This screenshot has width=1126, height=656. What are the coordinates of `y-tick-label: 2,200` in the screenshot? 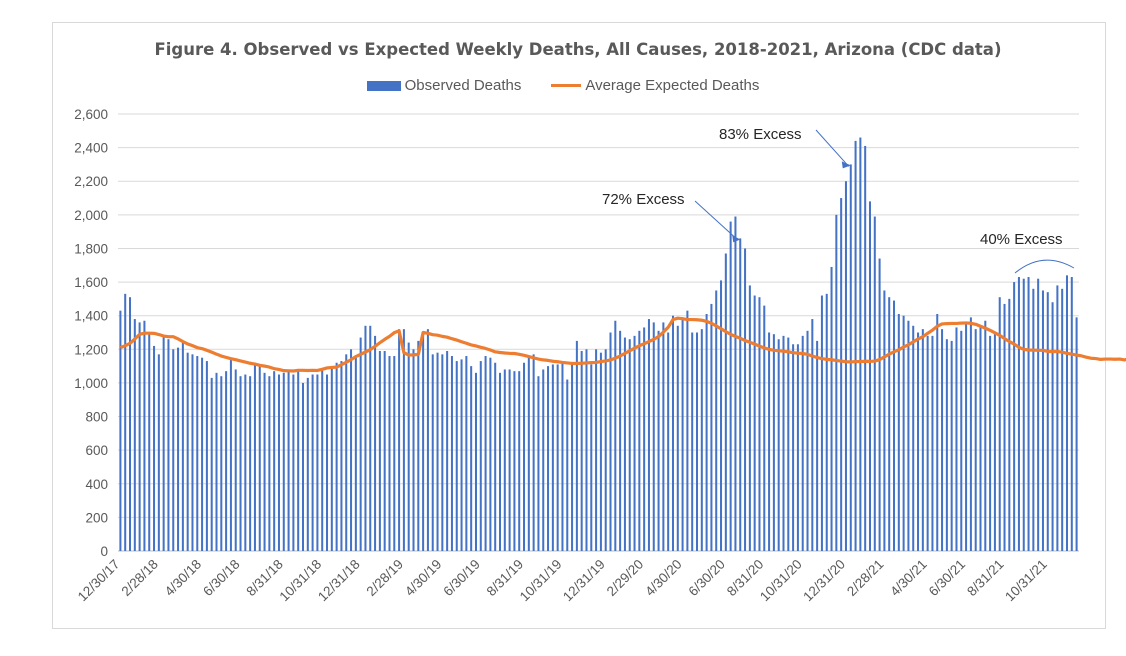 It's located at (91, 181).